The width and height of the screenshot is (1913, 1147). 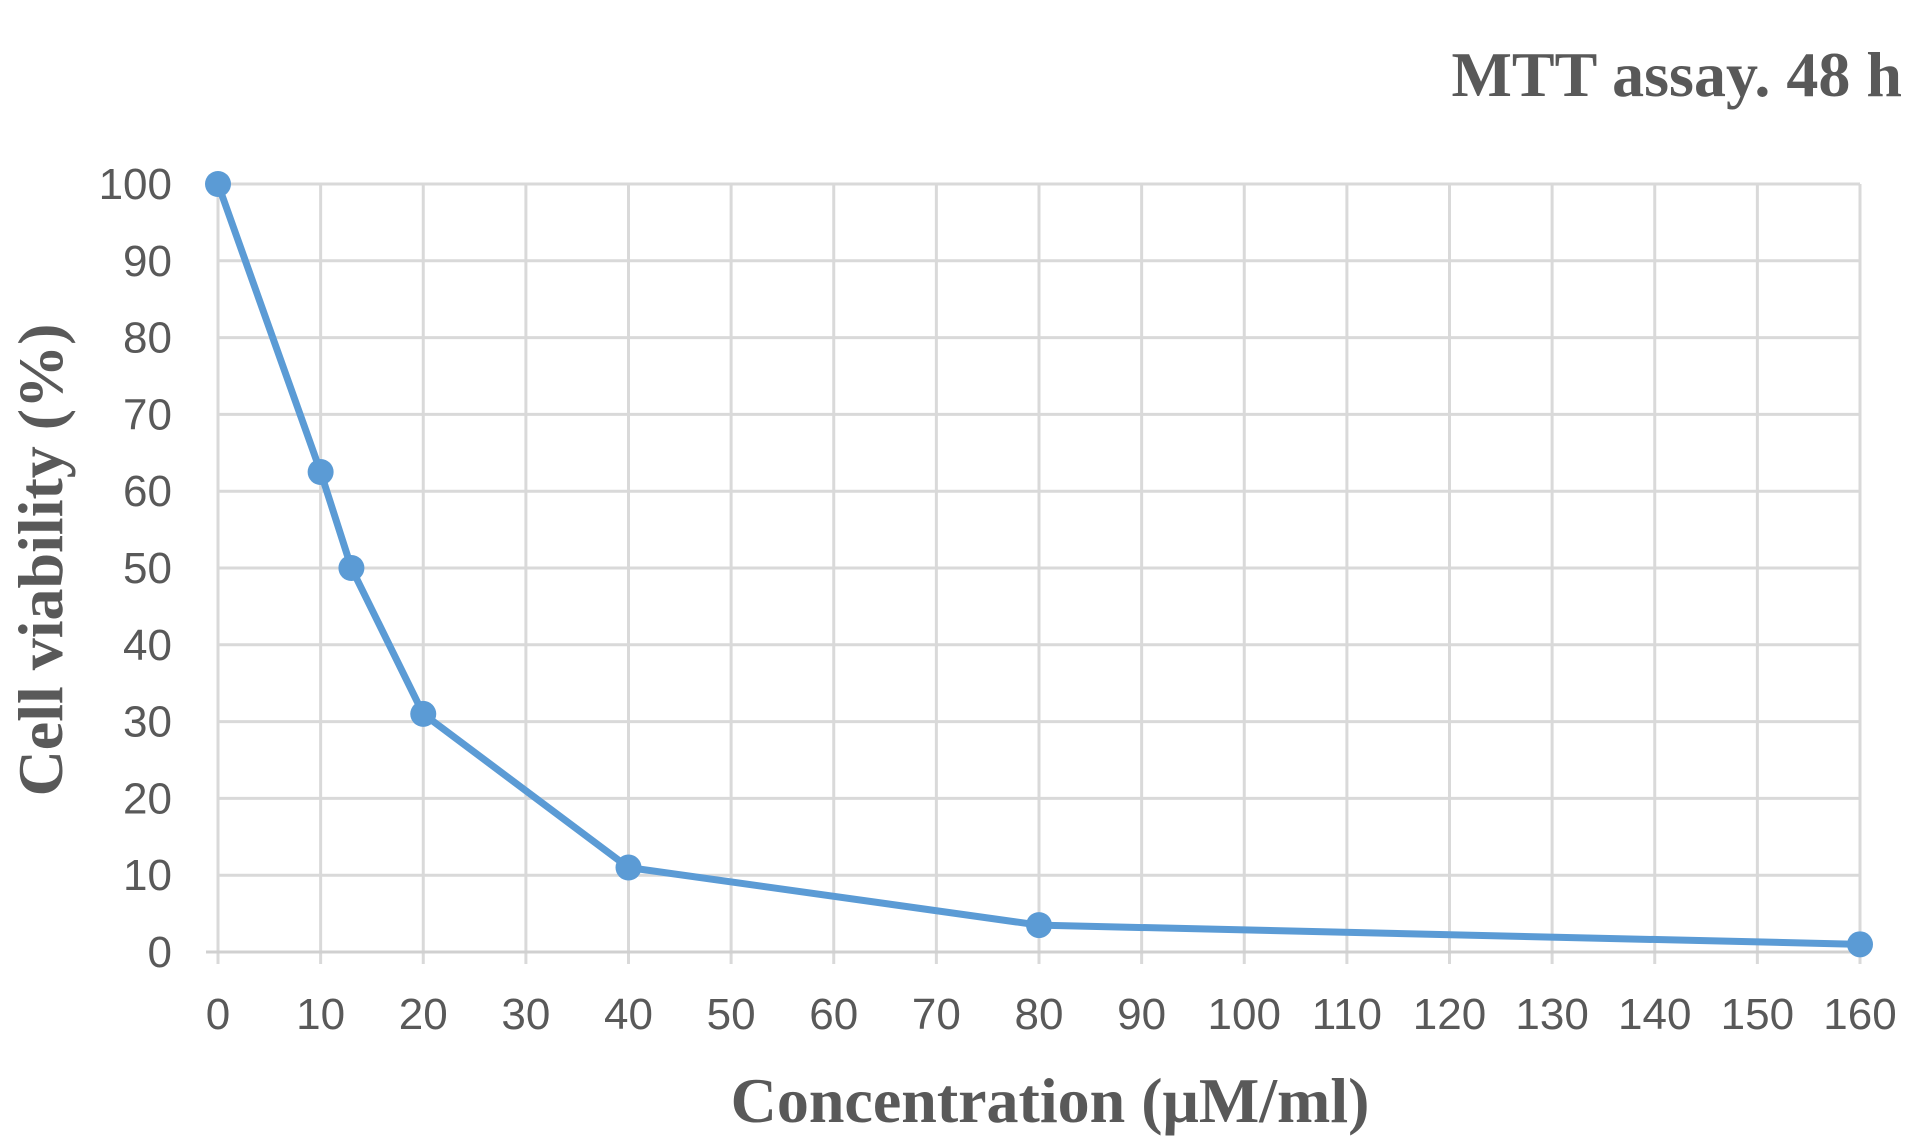 What do you see at coordinates (147, 798) in the screenshot?
I see `y-tick-label: 20` at bounding box center [147, 798].